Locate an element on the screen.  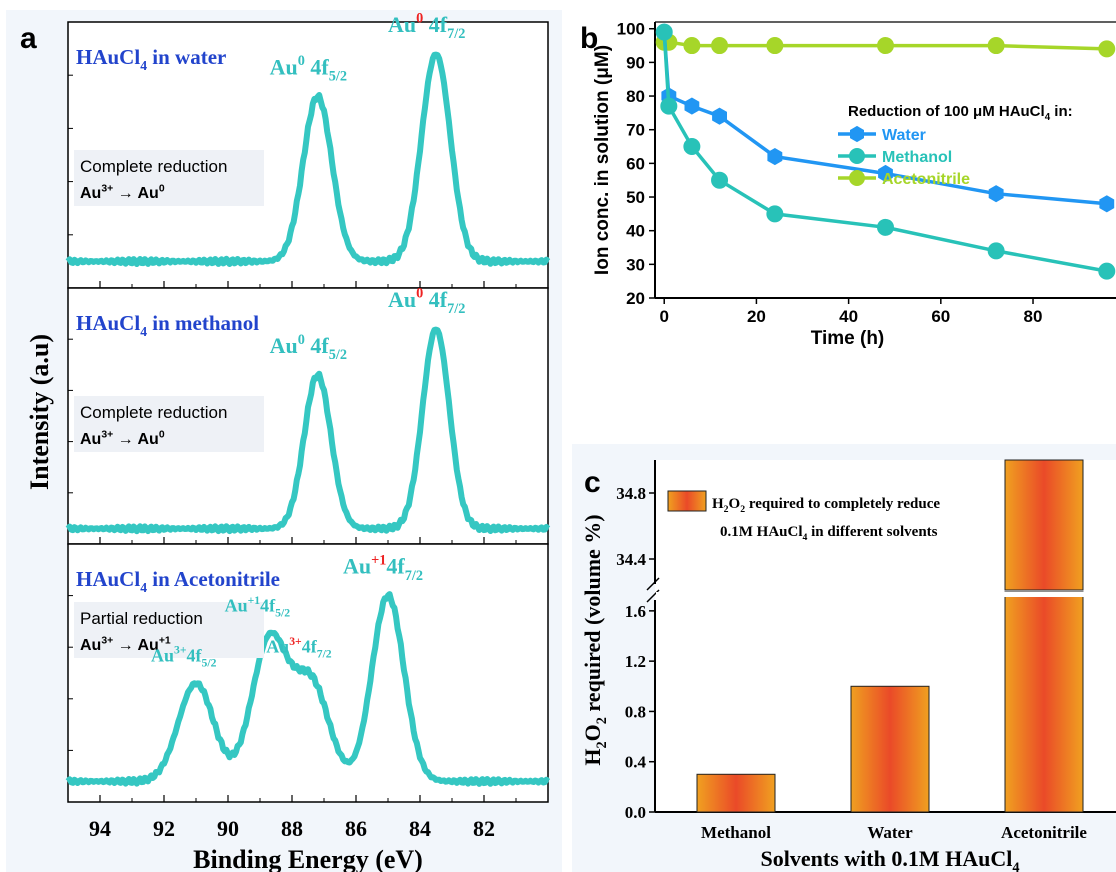
note-equation-part: Au is located at coordinates (147, 193).